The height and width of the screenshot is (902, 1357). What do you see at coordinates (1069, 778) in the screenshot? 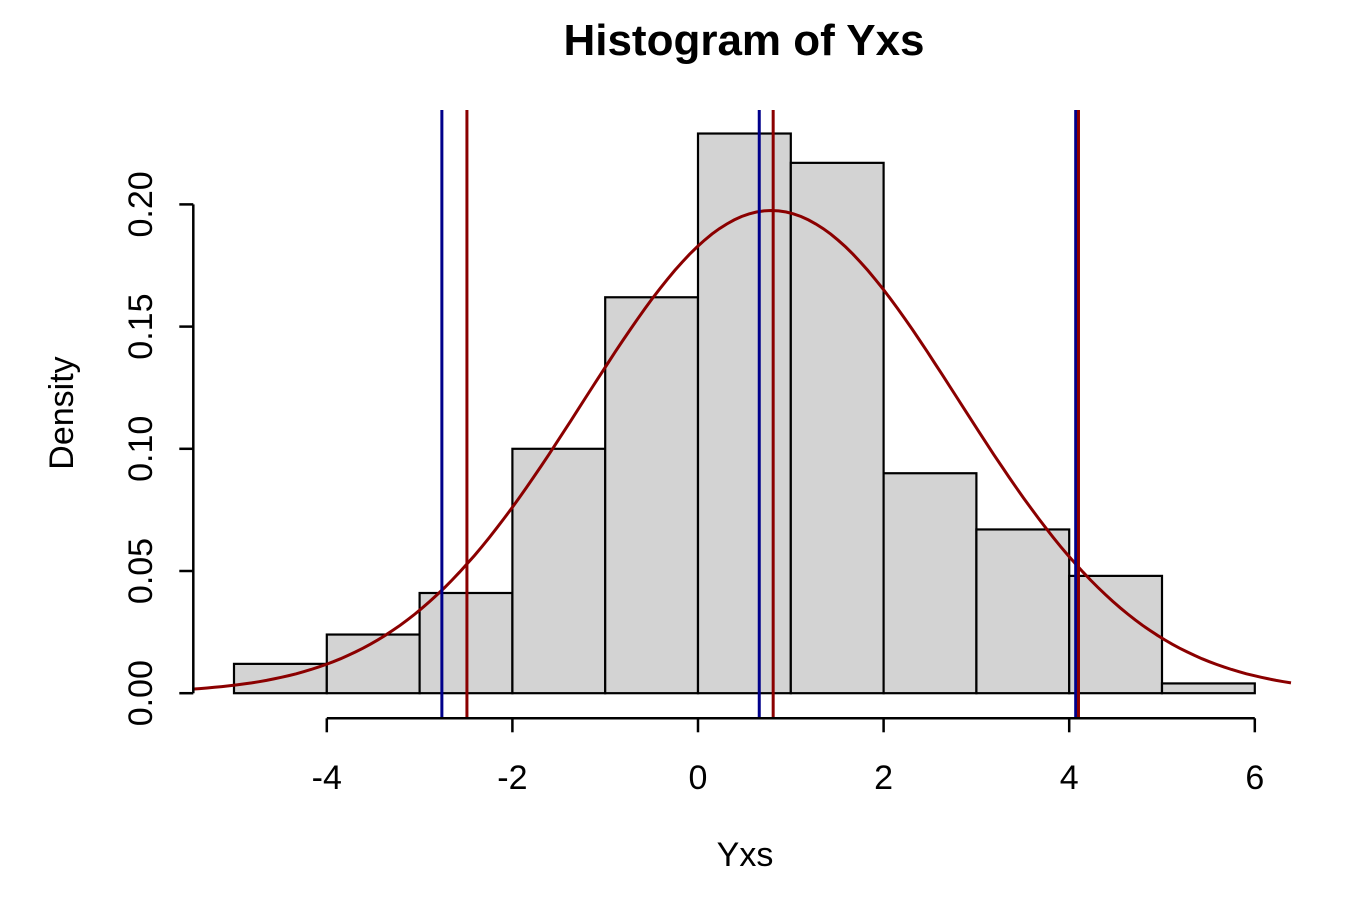
I see `x-tick-label: 4` at bounding box center [1069, 778].